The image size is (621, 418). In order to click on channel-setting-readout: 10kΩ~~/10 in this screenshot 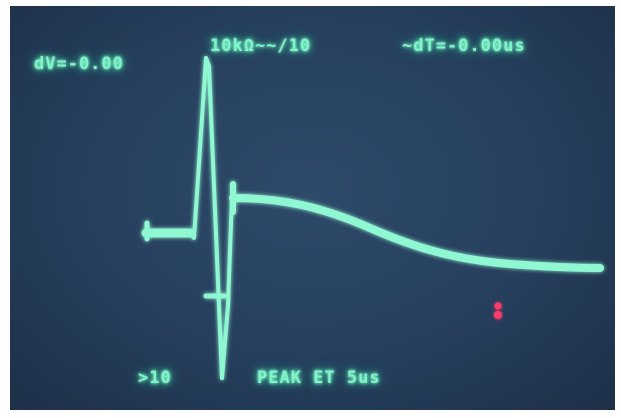, I will do `click(261, 46)`.